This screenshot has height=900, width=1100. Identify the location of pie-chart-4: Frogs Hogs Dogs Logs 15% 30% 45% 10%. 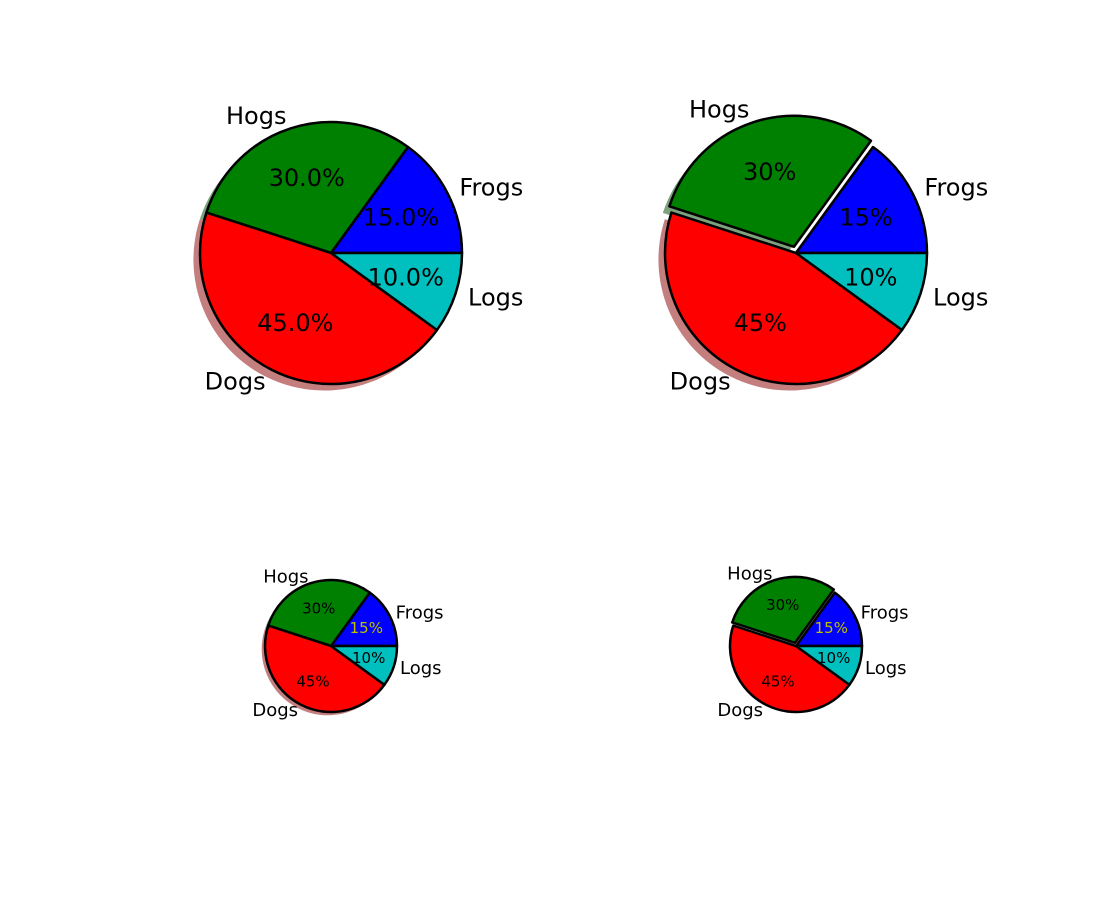
(812, 642).